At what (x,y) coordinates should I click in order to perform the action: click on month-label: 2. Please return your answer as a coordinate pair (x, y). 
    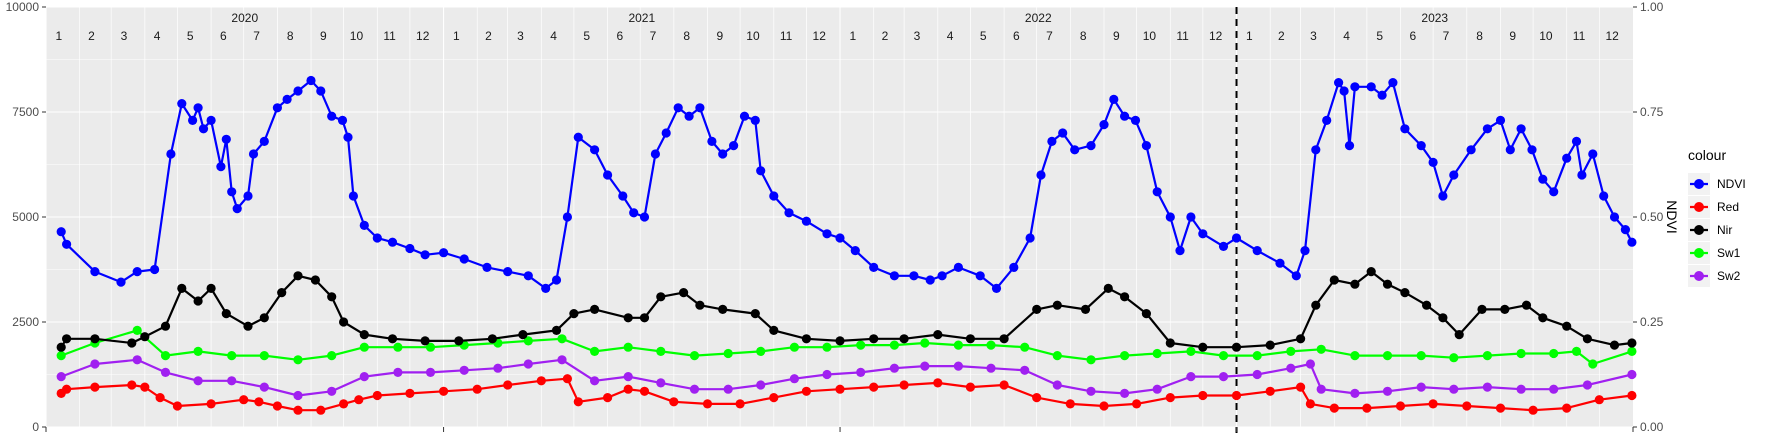
    Looking at the image, I should click on (885, 36).